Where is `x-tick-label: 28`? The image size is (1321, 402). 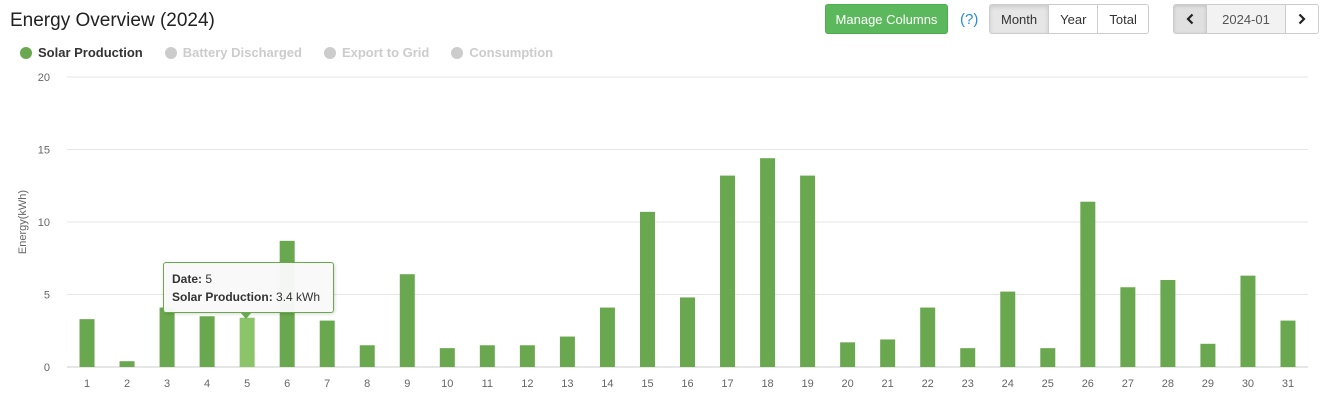
x-tick-label: 28 is located at coordinates (1168, 384).